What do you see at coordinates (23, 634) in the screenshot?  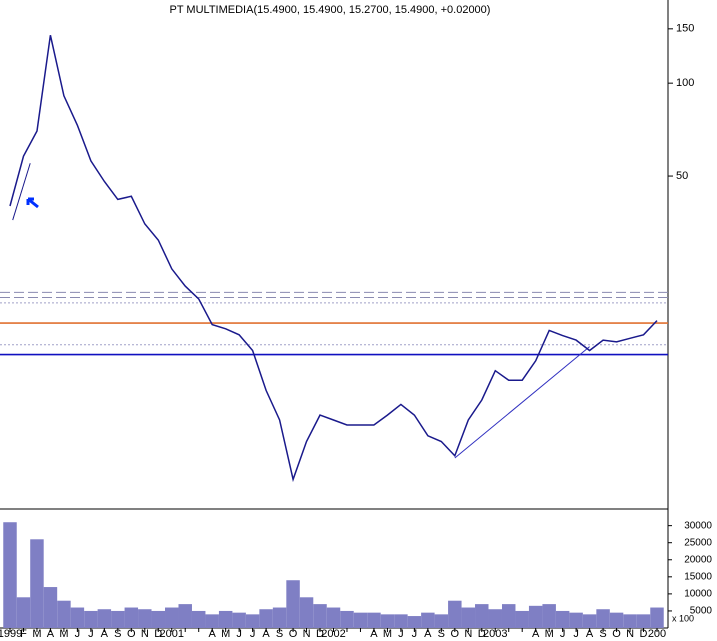 I see `x-tick-label: F` at bounding box center [23, 634].